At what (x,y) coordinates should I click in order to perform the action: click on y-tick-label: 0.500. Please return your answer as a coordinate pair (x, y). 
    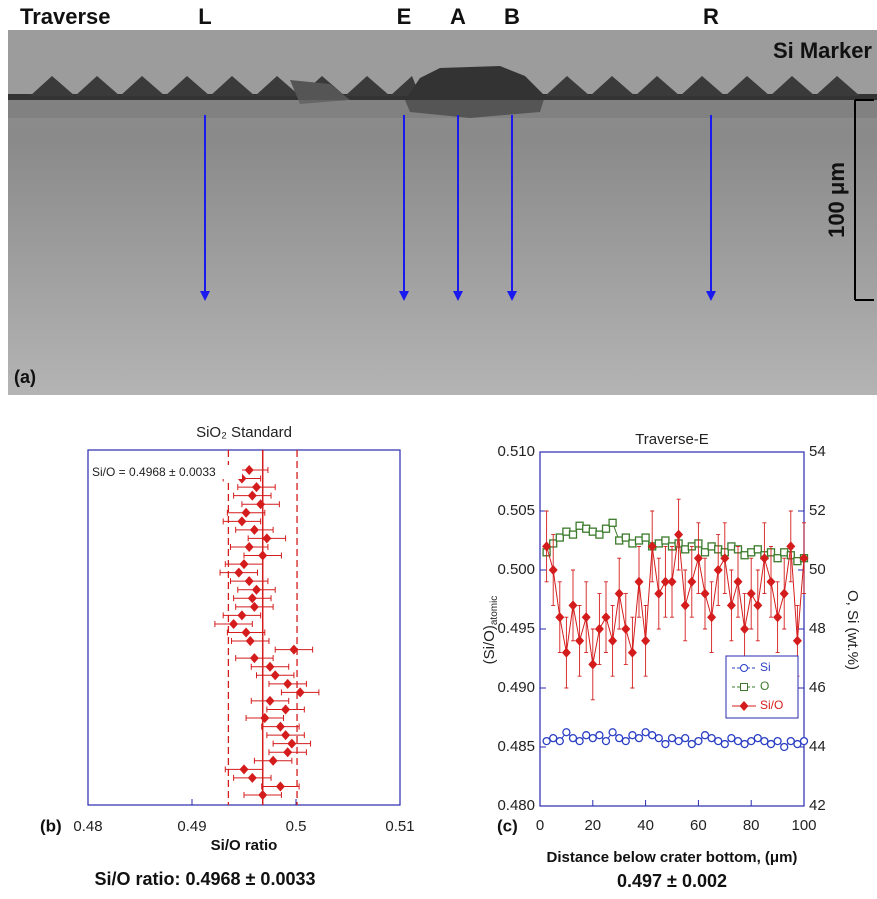
    Looking at the image, I should click on (516, 569).